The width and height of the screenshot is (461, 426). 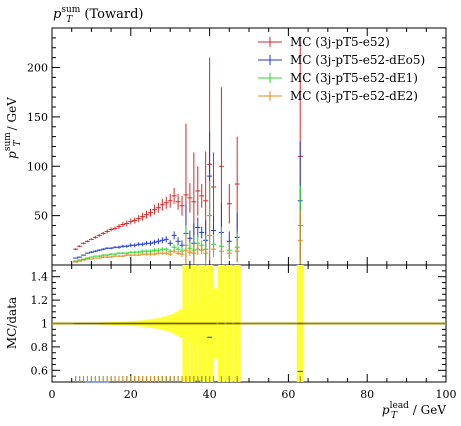 What do you see at coordinates (37, 68) in the screenshot?
I see `y-tick-label: 200` at bounding box center [37, 68].